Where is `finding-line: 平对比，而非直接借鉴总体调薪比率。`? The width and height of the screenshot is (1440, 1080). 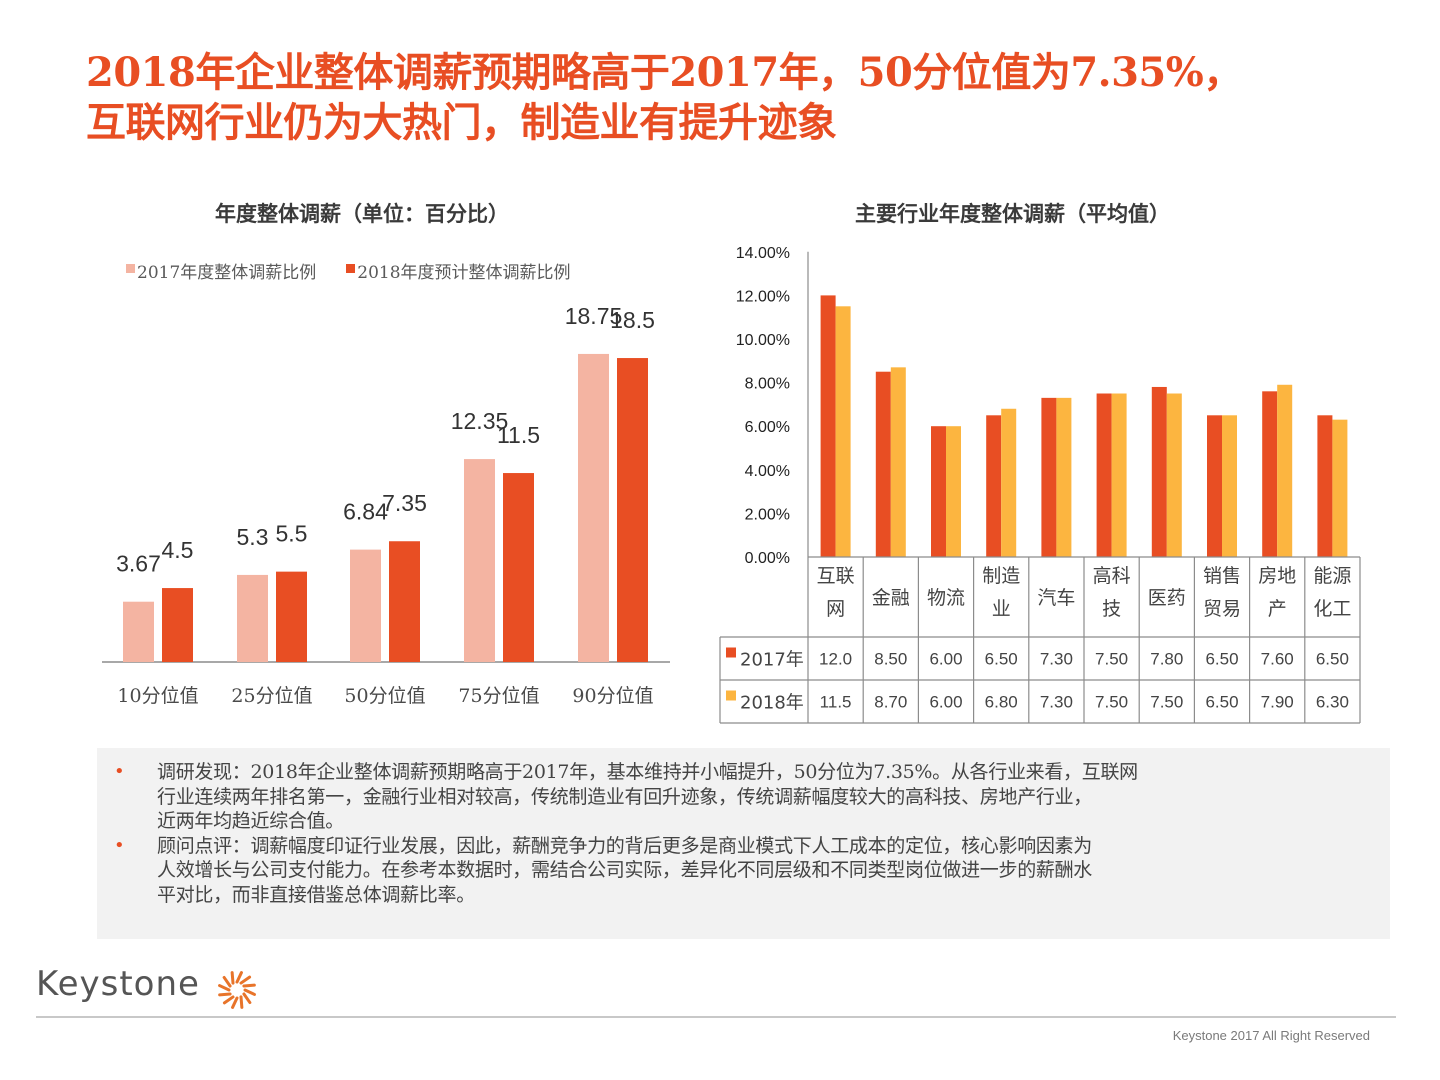
finding-line: 平对比，而非直接借鉴总体调薪比率。 is located at coordinates (316, 894).